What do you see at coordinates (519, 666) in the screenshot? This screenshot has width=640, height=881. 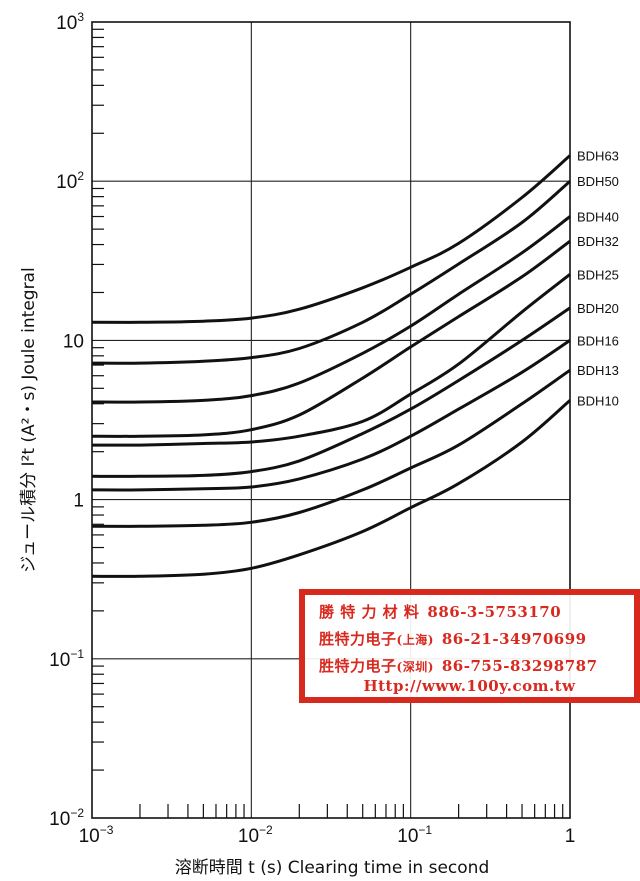 I see `watermark-phone: 86-755-83298787` at bounding box center [519, 666].